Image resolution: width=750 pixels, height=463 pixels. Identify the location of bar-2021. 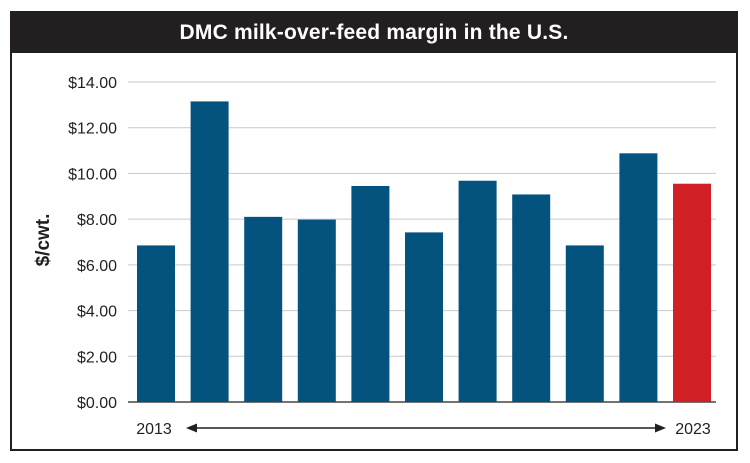
(584, 323).